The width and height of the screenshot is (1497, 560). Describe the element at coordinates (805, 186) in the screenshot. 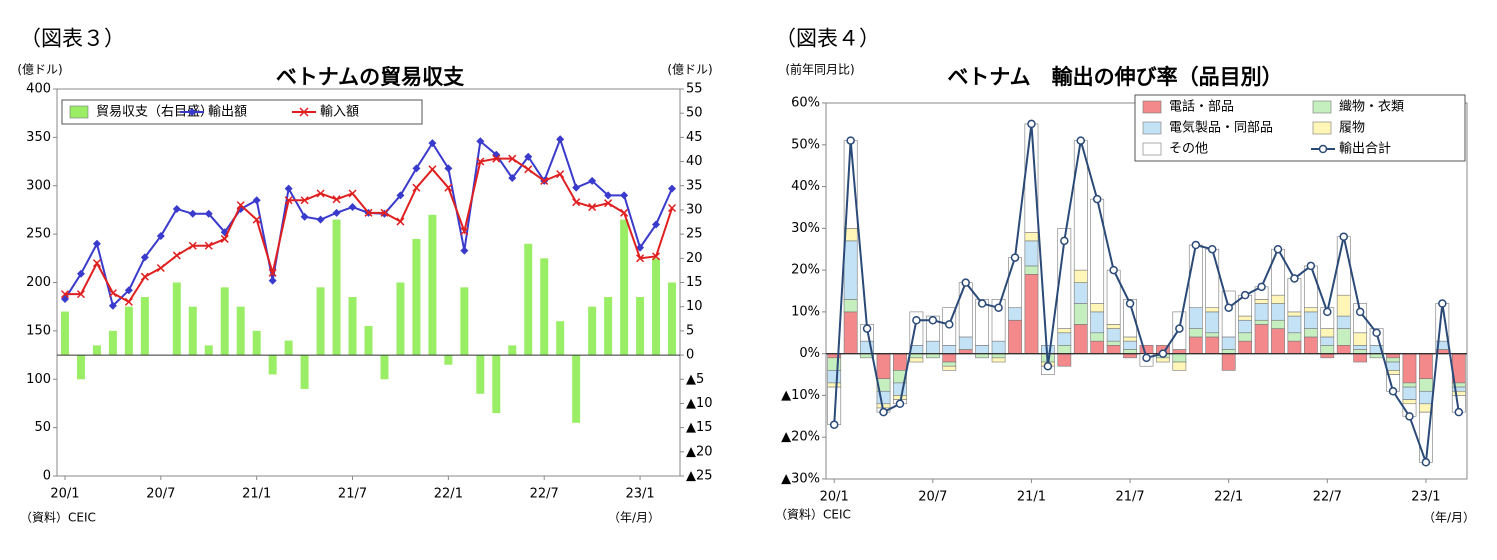

I see `y-tick-label: 40%` at that location.